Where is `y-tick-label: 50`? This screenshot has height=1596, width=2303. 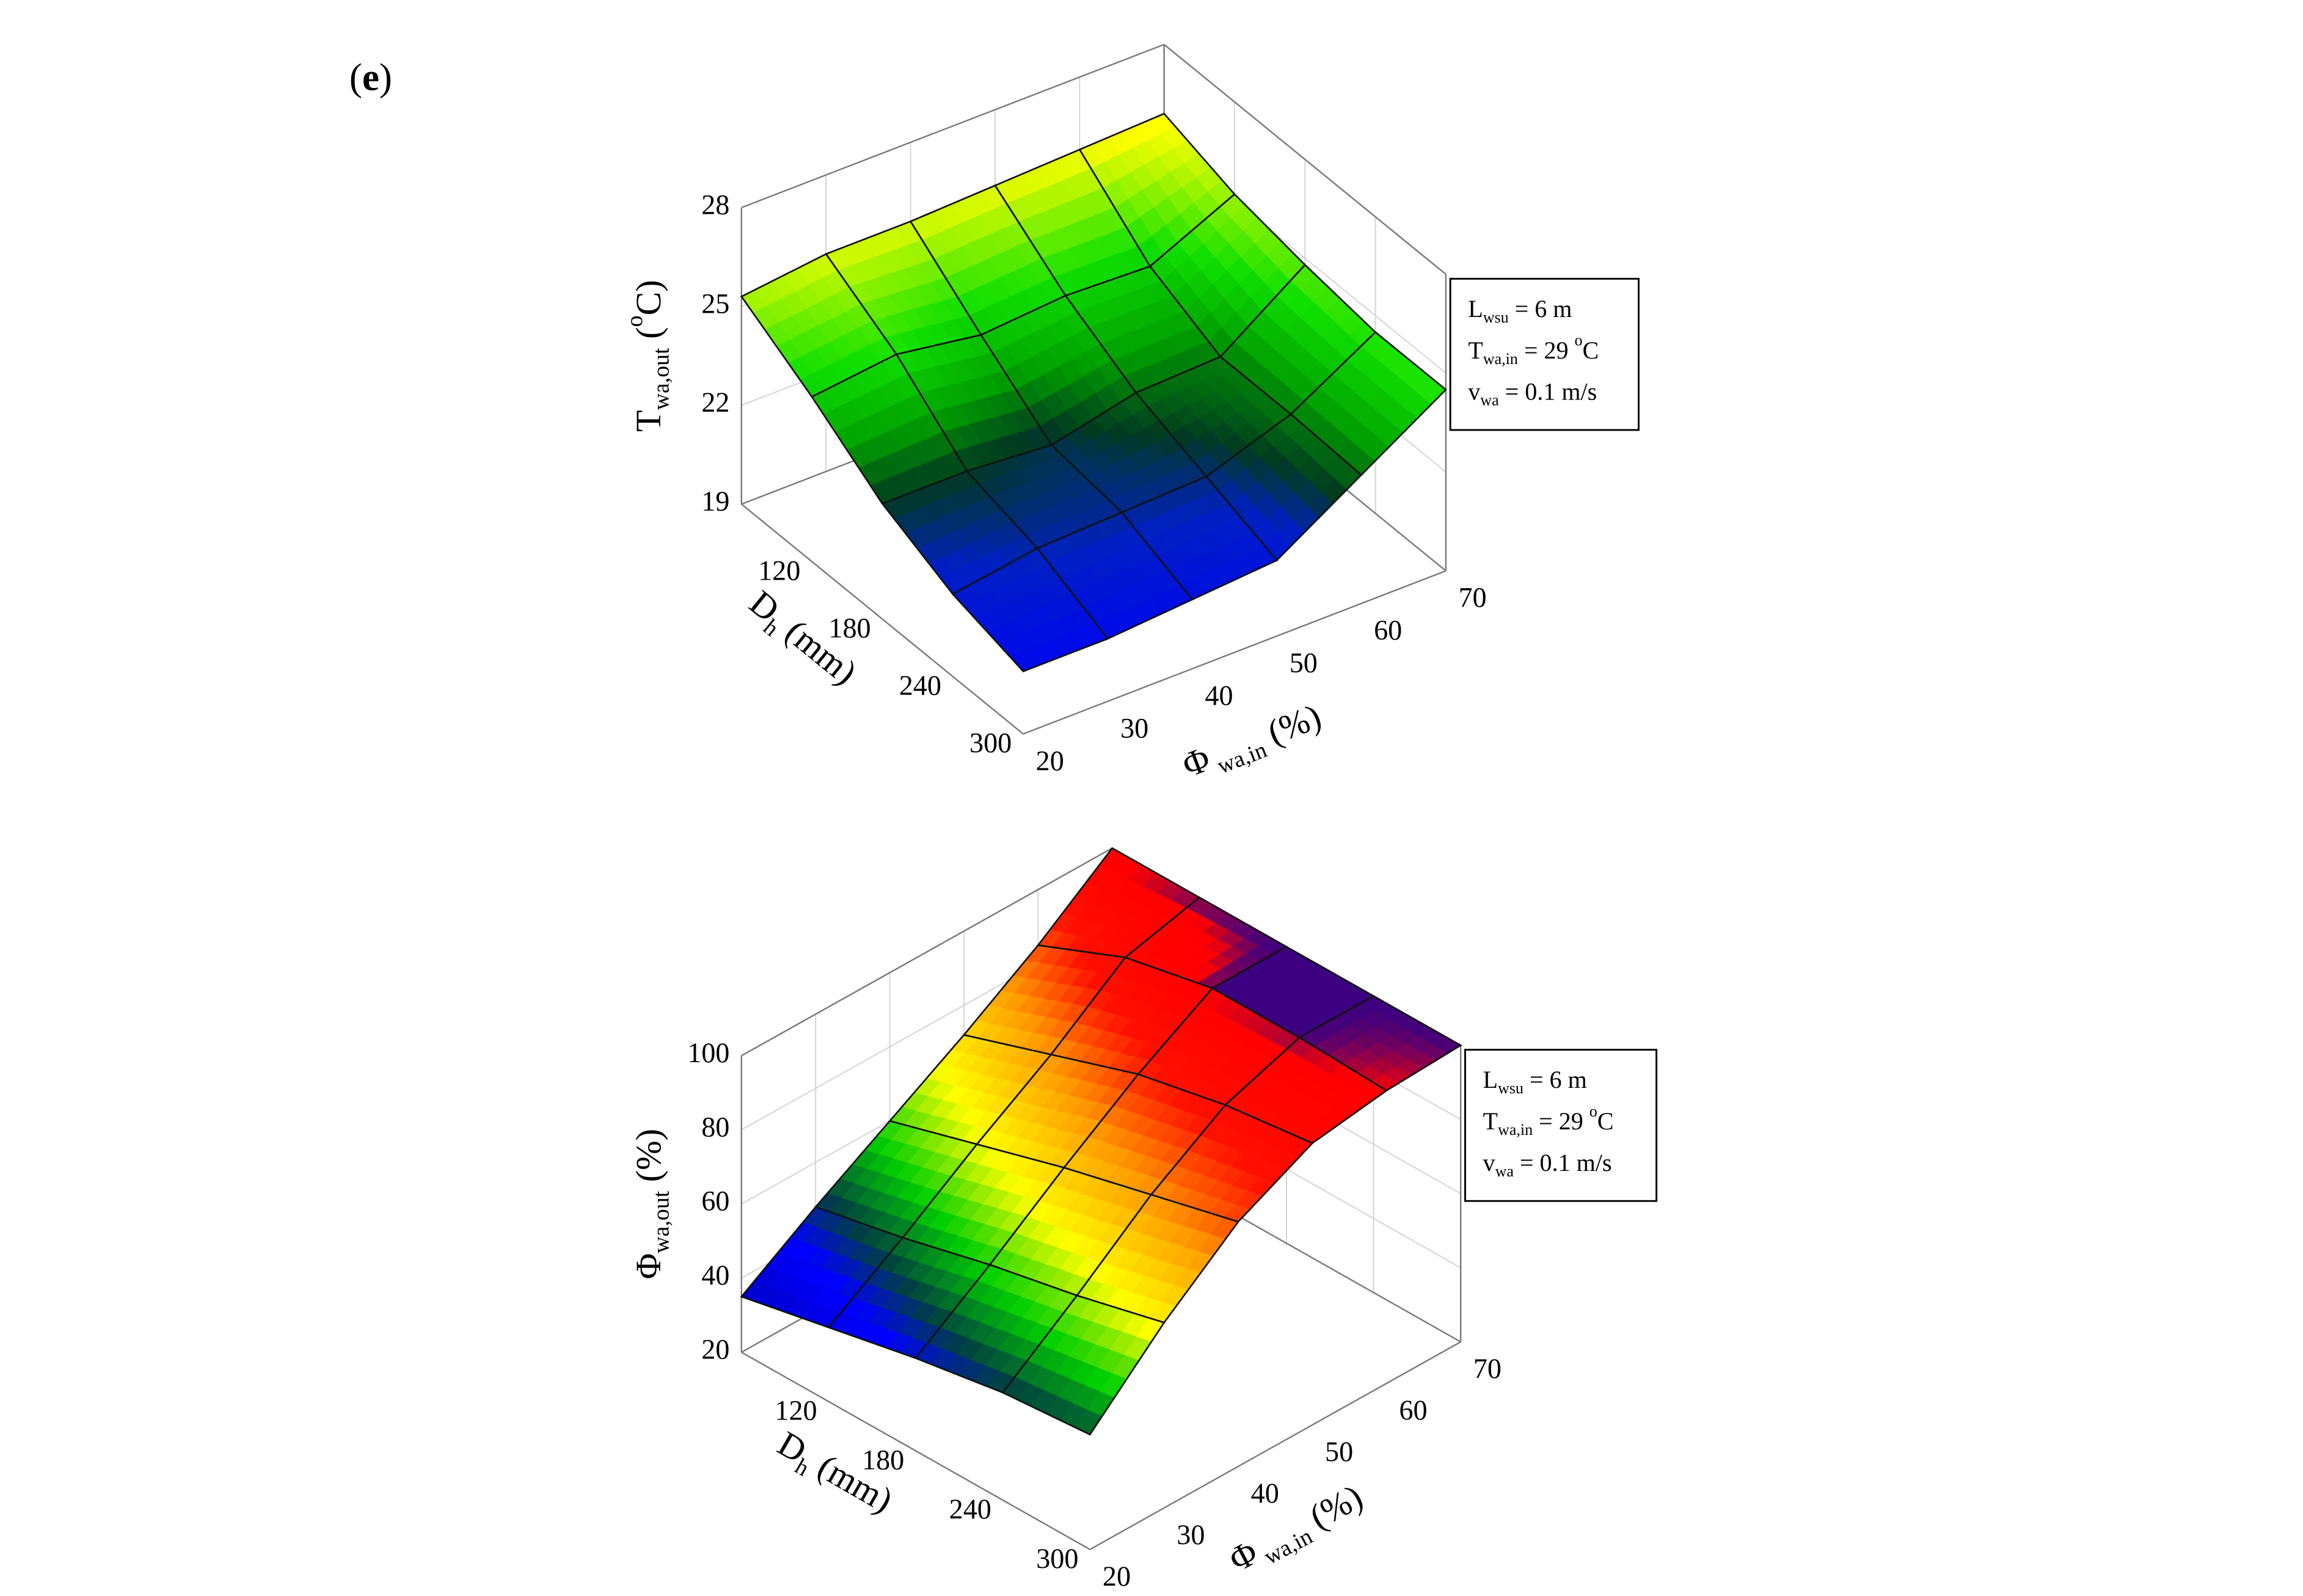 y-tick-label: 50 is located at coordinates (1339, 1452).